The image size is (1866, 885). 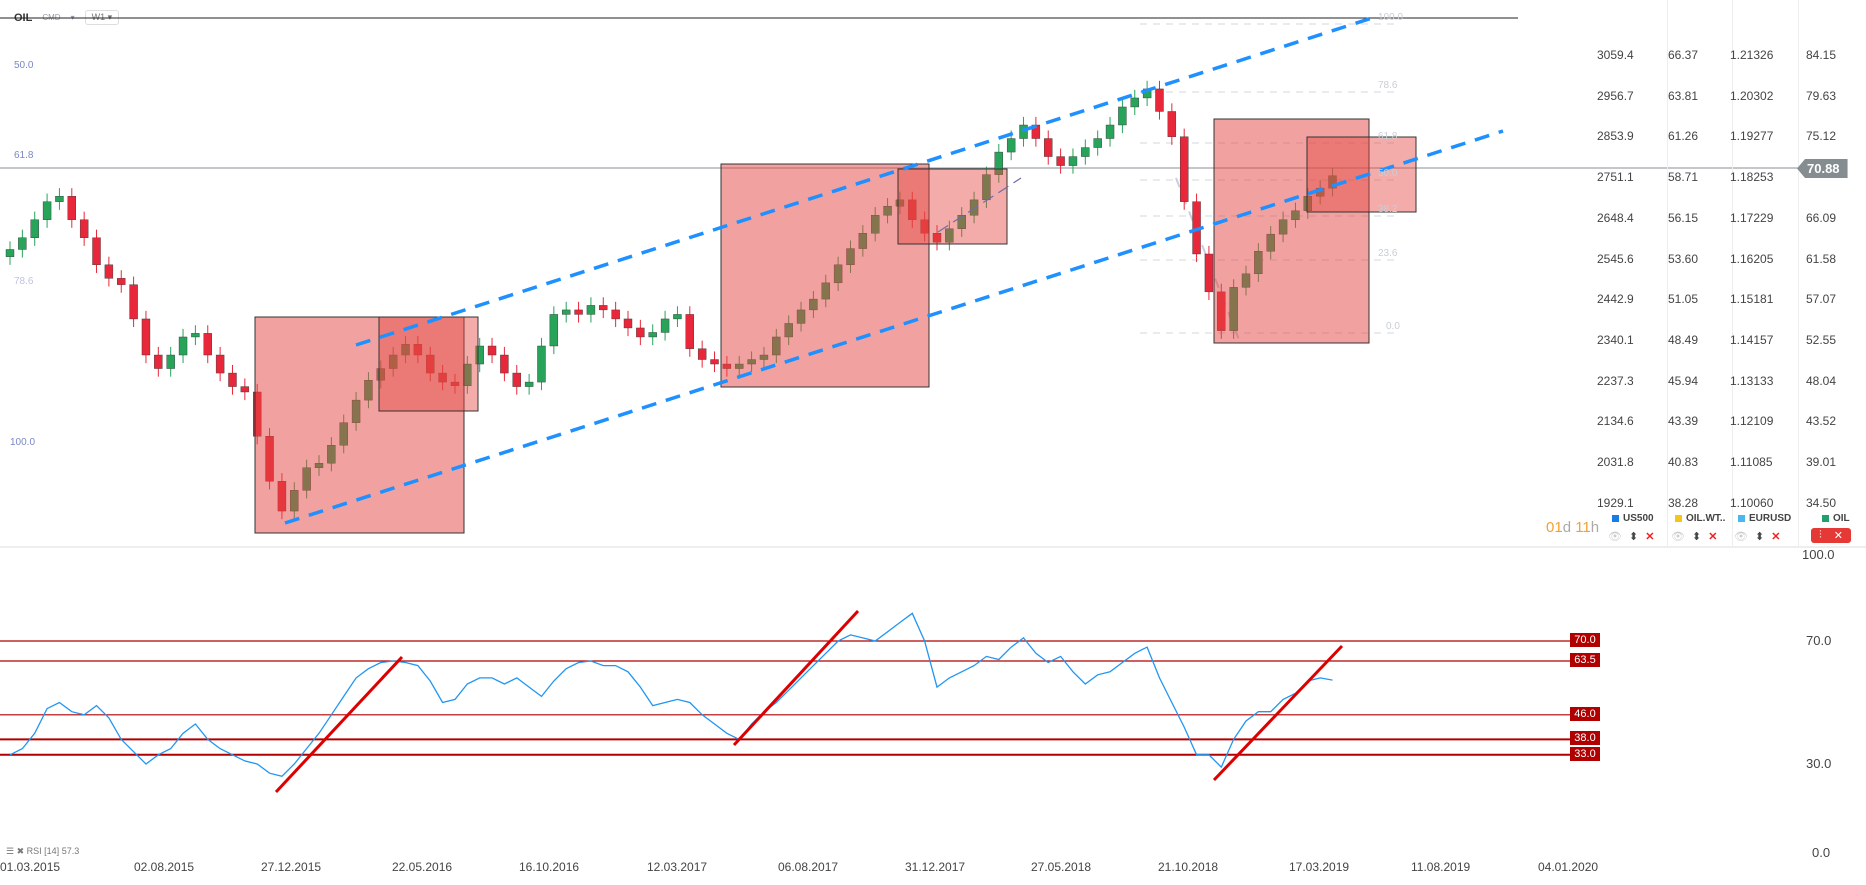 What do you see at coordinates (1683, 136) in the screenshot?
I see `price-axis-label: 61.26` at bounding box center [1683, 136].